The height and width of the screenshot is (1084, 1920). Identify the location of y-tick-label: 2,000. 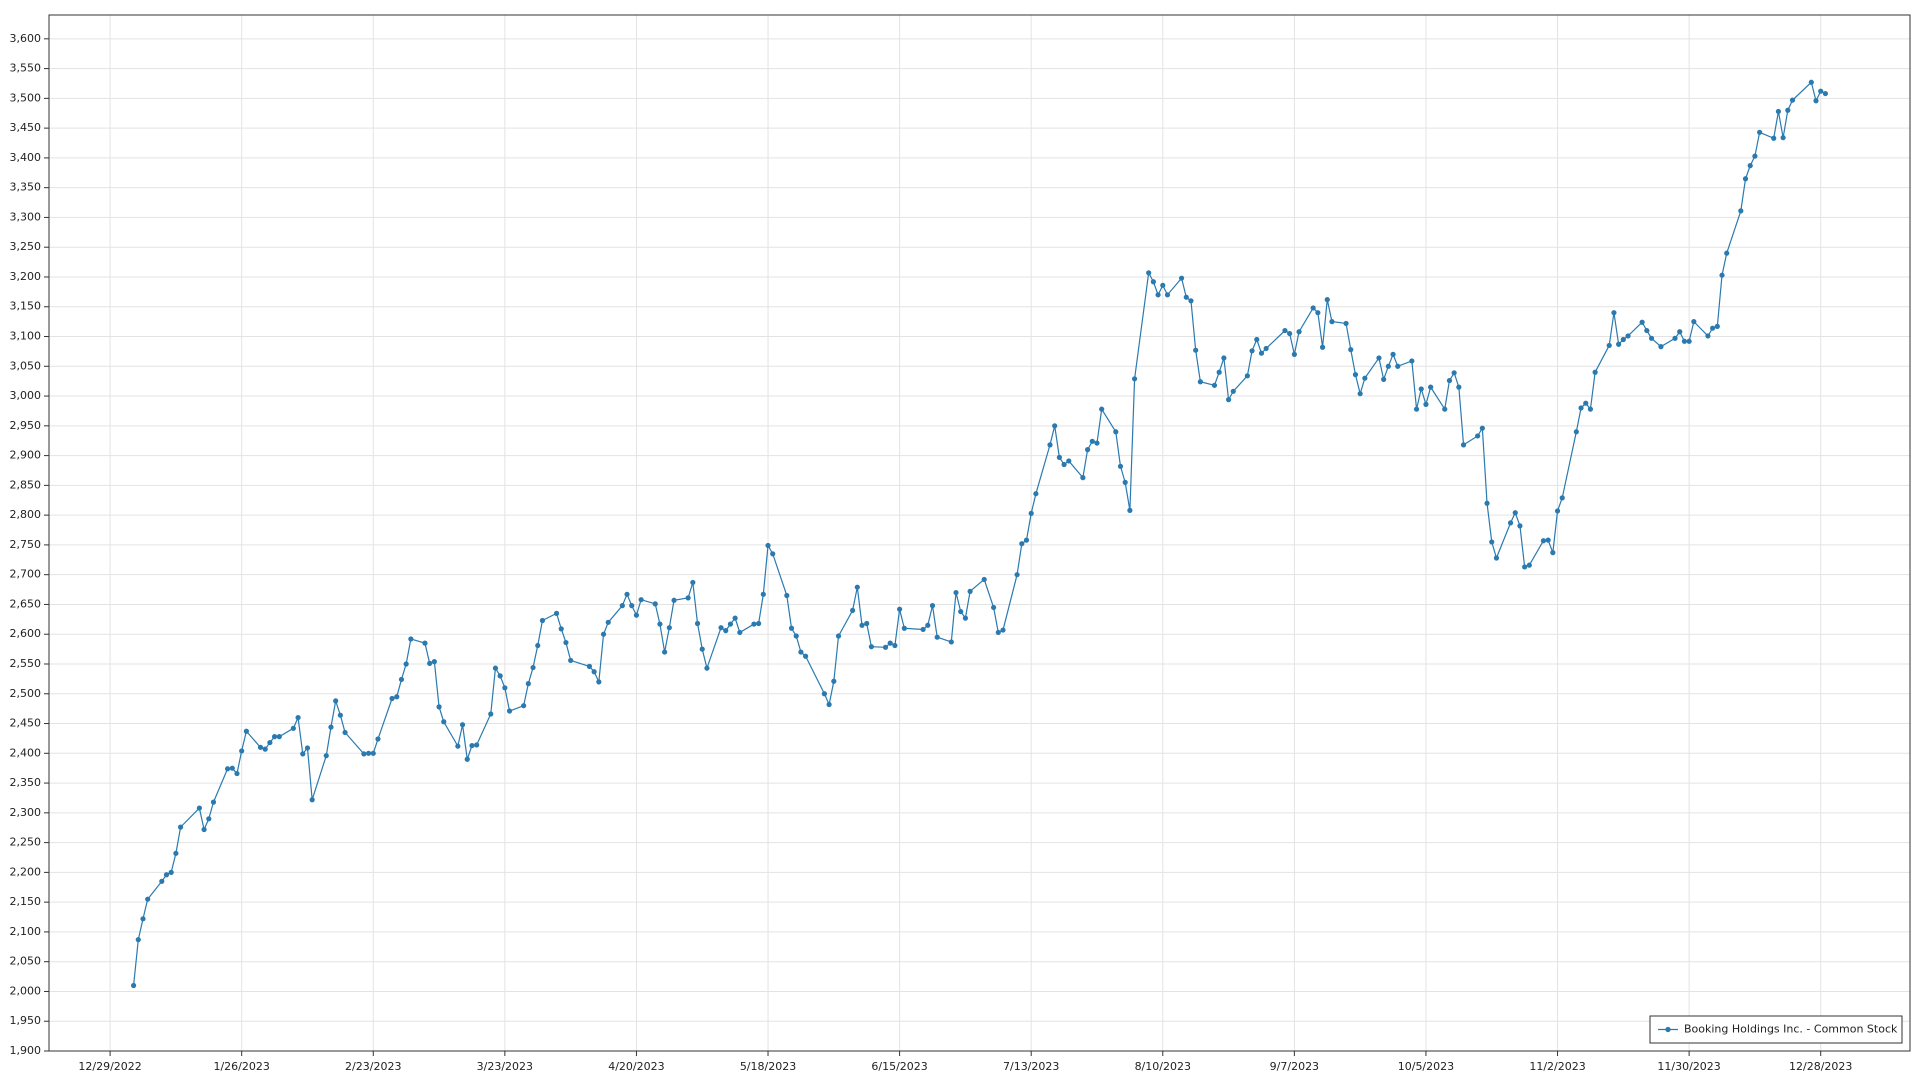
(26, 990).